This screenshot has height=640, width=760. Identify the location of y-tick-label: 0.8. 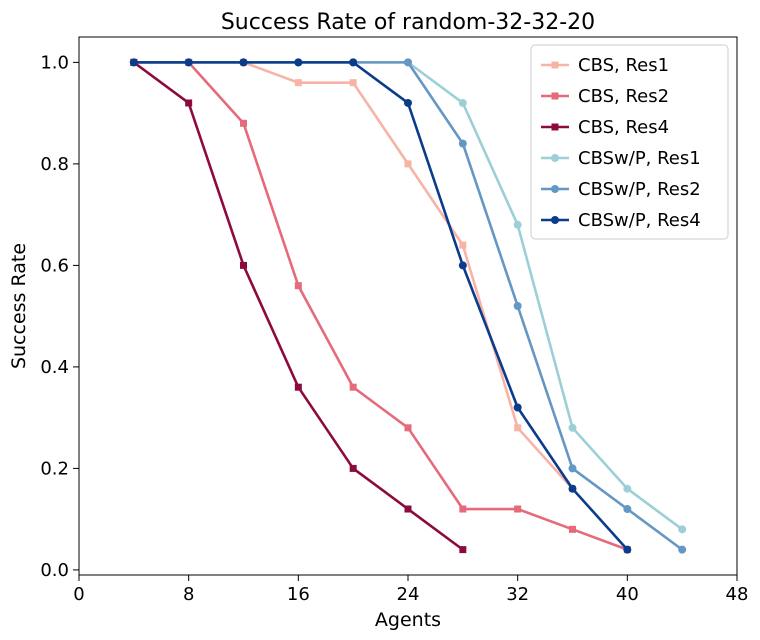
(54, 164).